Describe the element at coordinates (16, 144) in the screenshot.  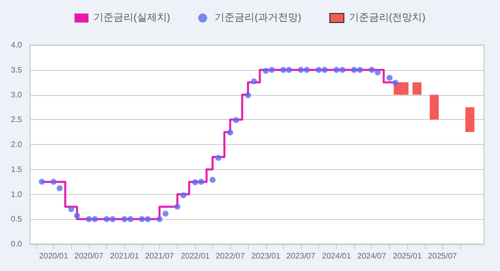
I see `y-tick-label: 2.0` at that location.